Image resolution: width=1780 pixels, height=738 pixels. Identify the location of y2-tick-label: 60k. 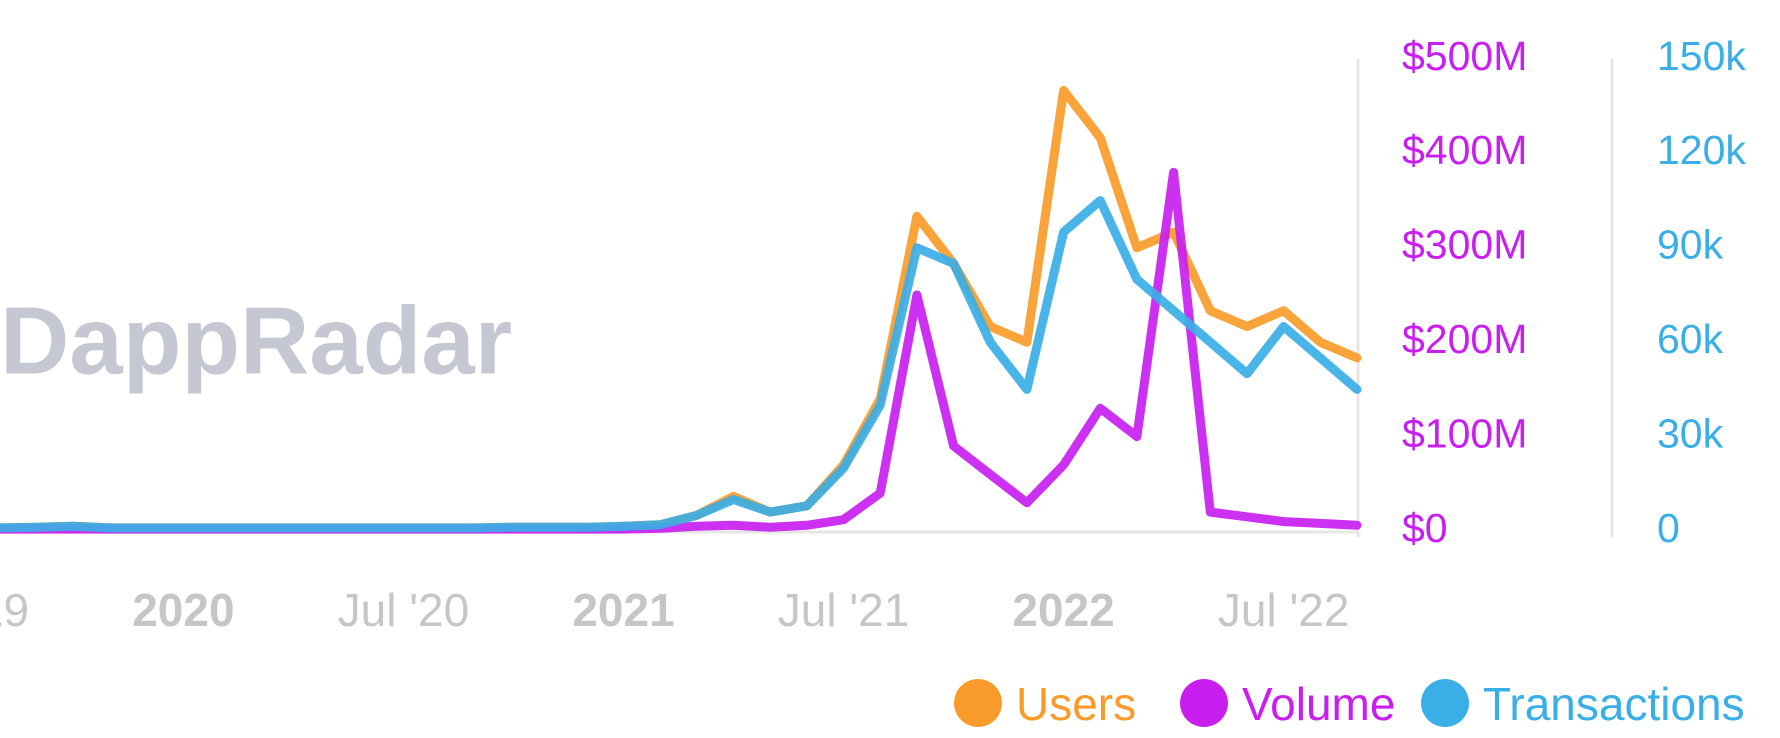
(1690, 339).